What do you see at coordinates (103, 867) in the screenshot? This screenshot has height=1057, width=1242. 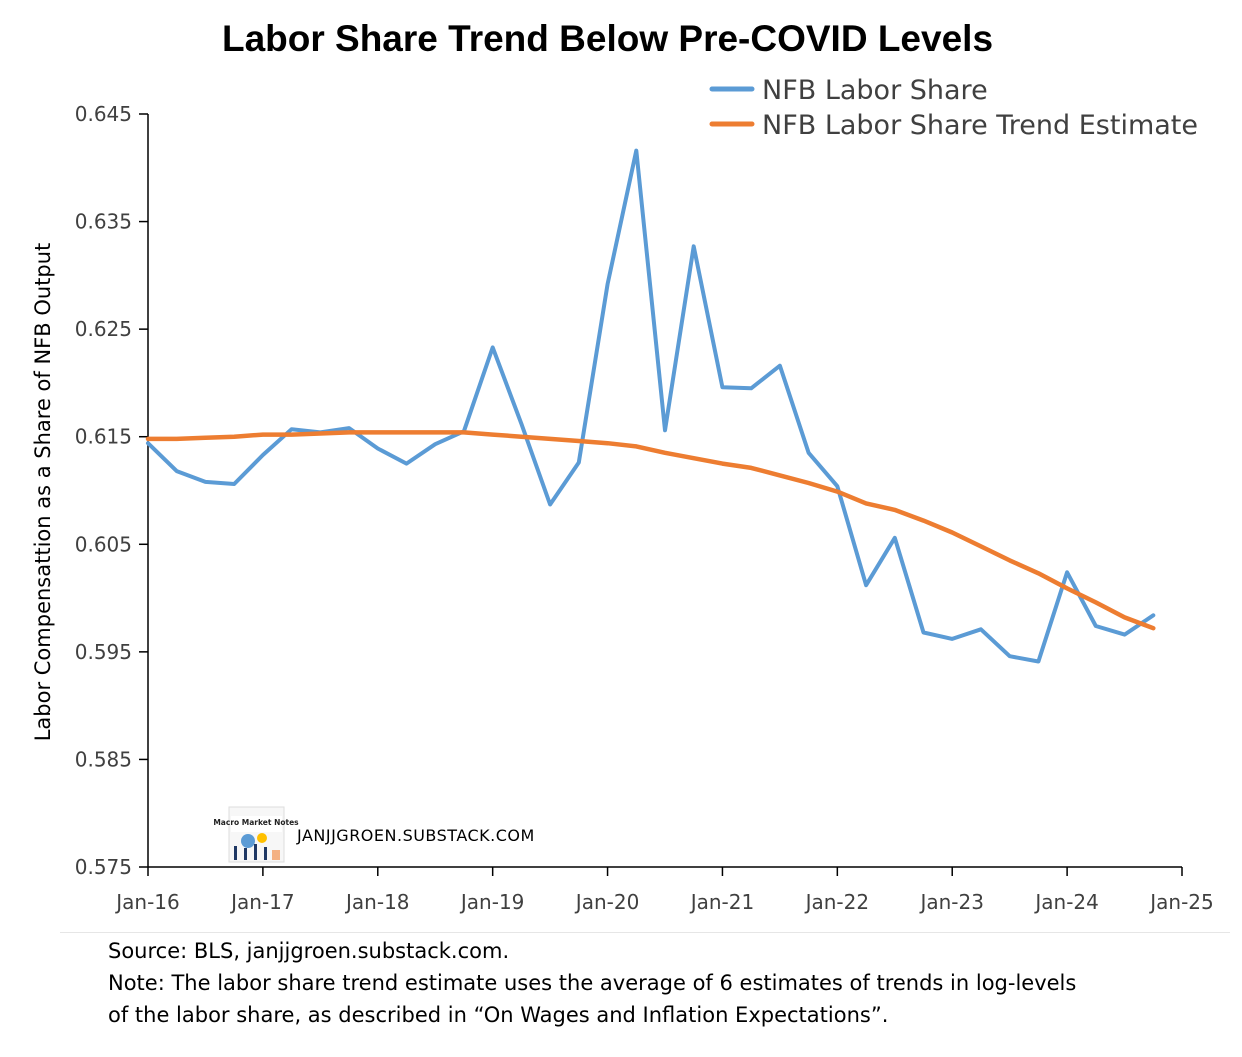 I see `y-tick-label: 0.575` at bounding box center [103, 867].